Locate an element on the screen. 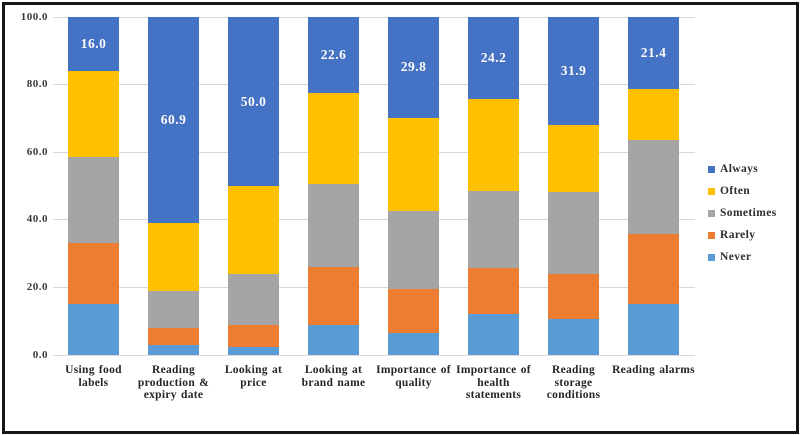 This screenshot has height=435, width=800. data-label: 22.6 is located at coordinates (333, 55).